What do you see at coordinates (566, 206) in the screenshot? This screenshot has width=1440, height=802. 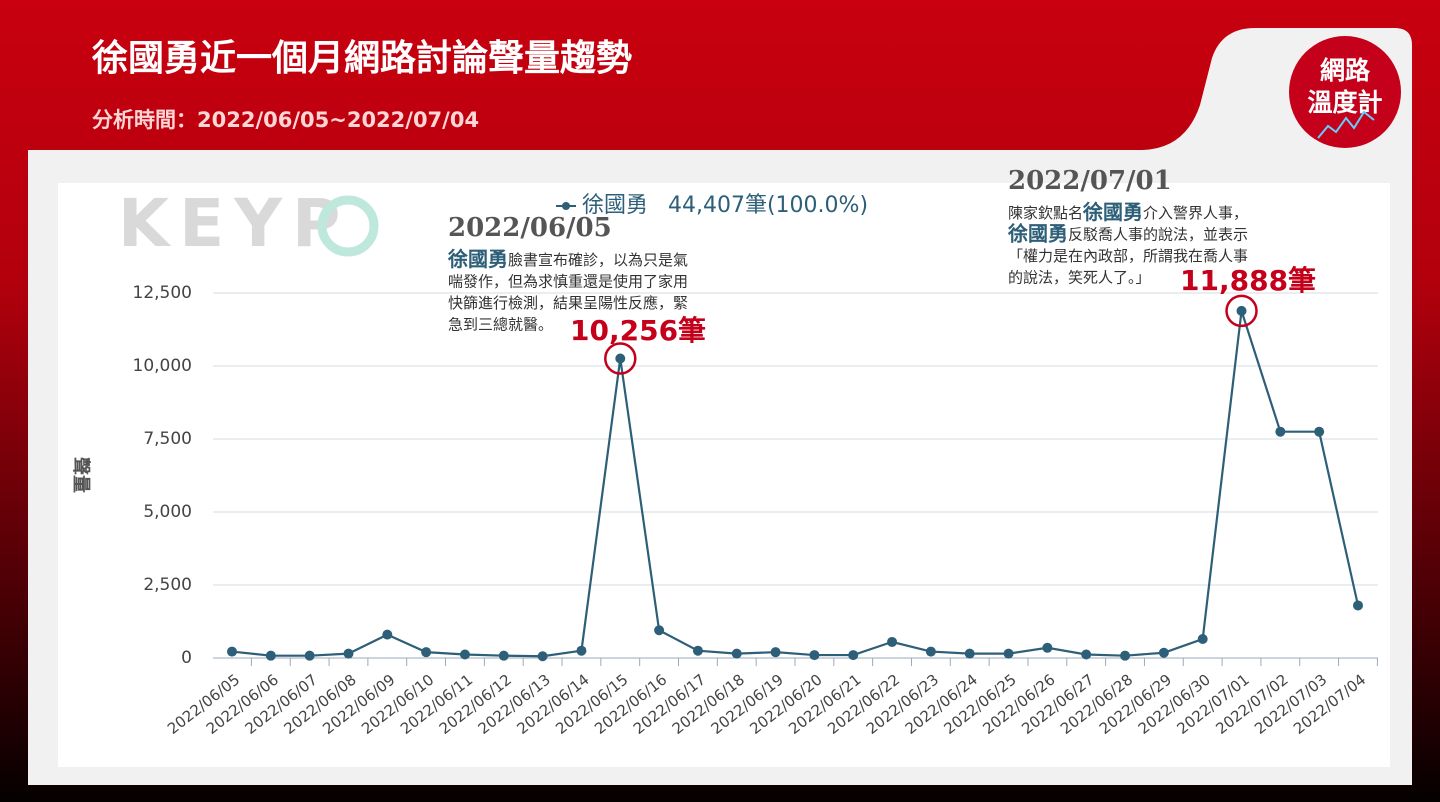 I see `legend-marker` at bounding box center [566, 206].